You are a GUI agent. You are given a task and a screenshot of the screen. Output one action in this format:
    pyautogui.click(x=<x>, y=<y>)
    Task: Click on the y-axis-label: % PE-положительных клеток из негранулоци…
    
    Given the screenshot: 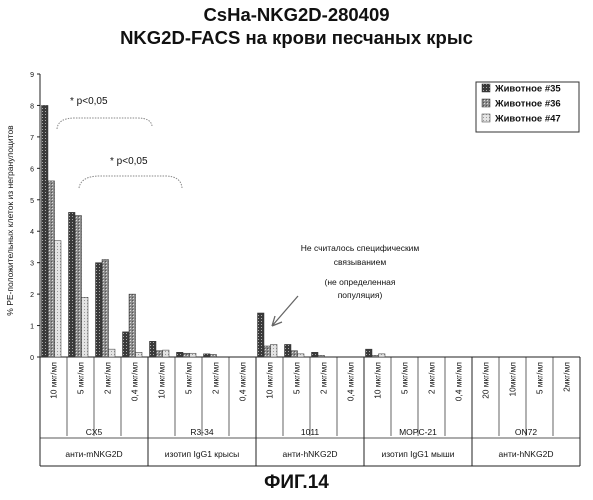 What is the action you would take?
    pyautogui.click(x=10, y=220)
    